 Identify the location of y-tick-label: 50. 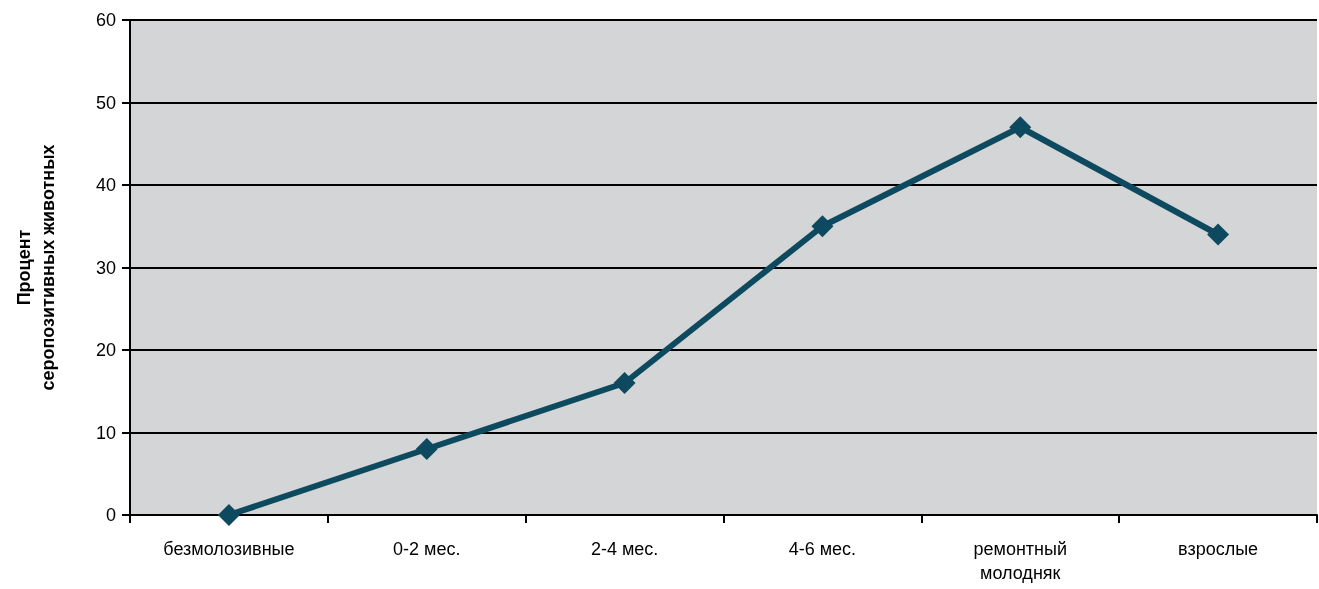
(105, 102).